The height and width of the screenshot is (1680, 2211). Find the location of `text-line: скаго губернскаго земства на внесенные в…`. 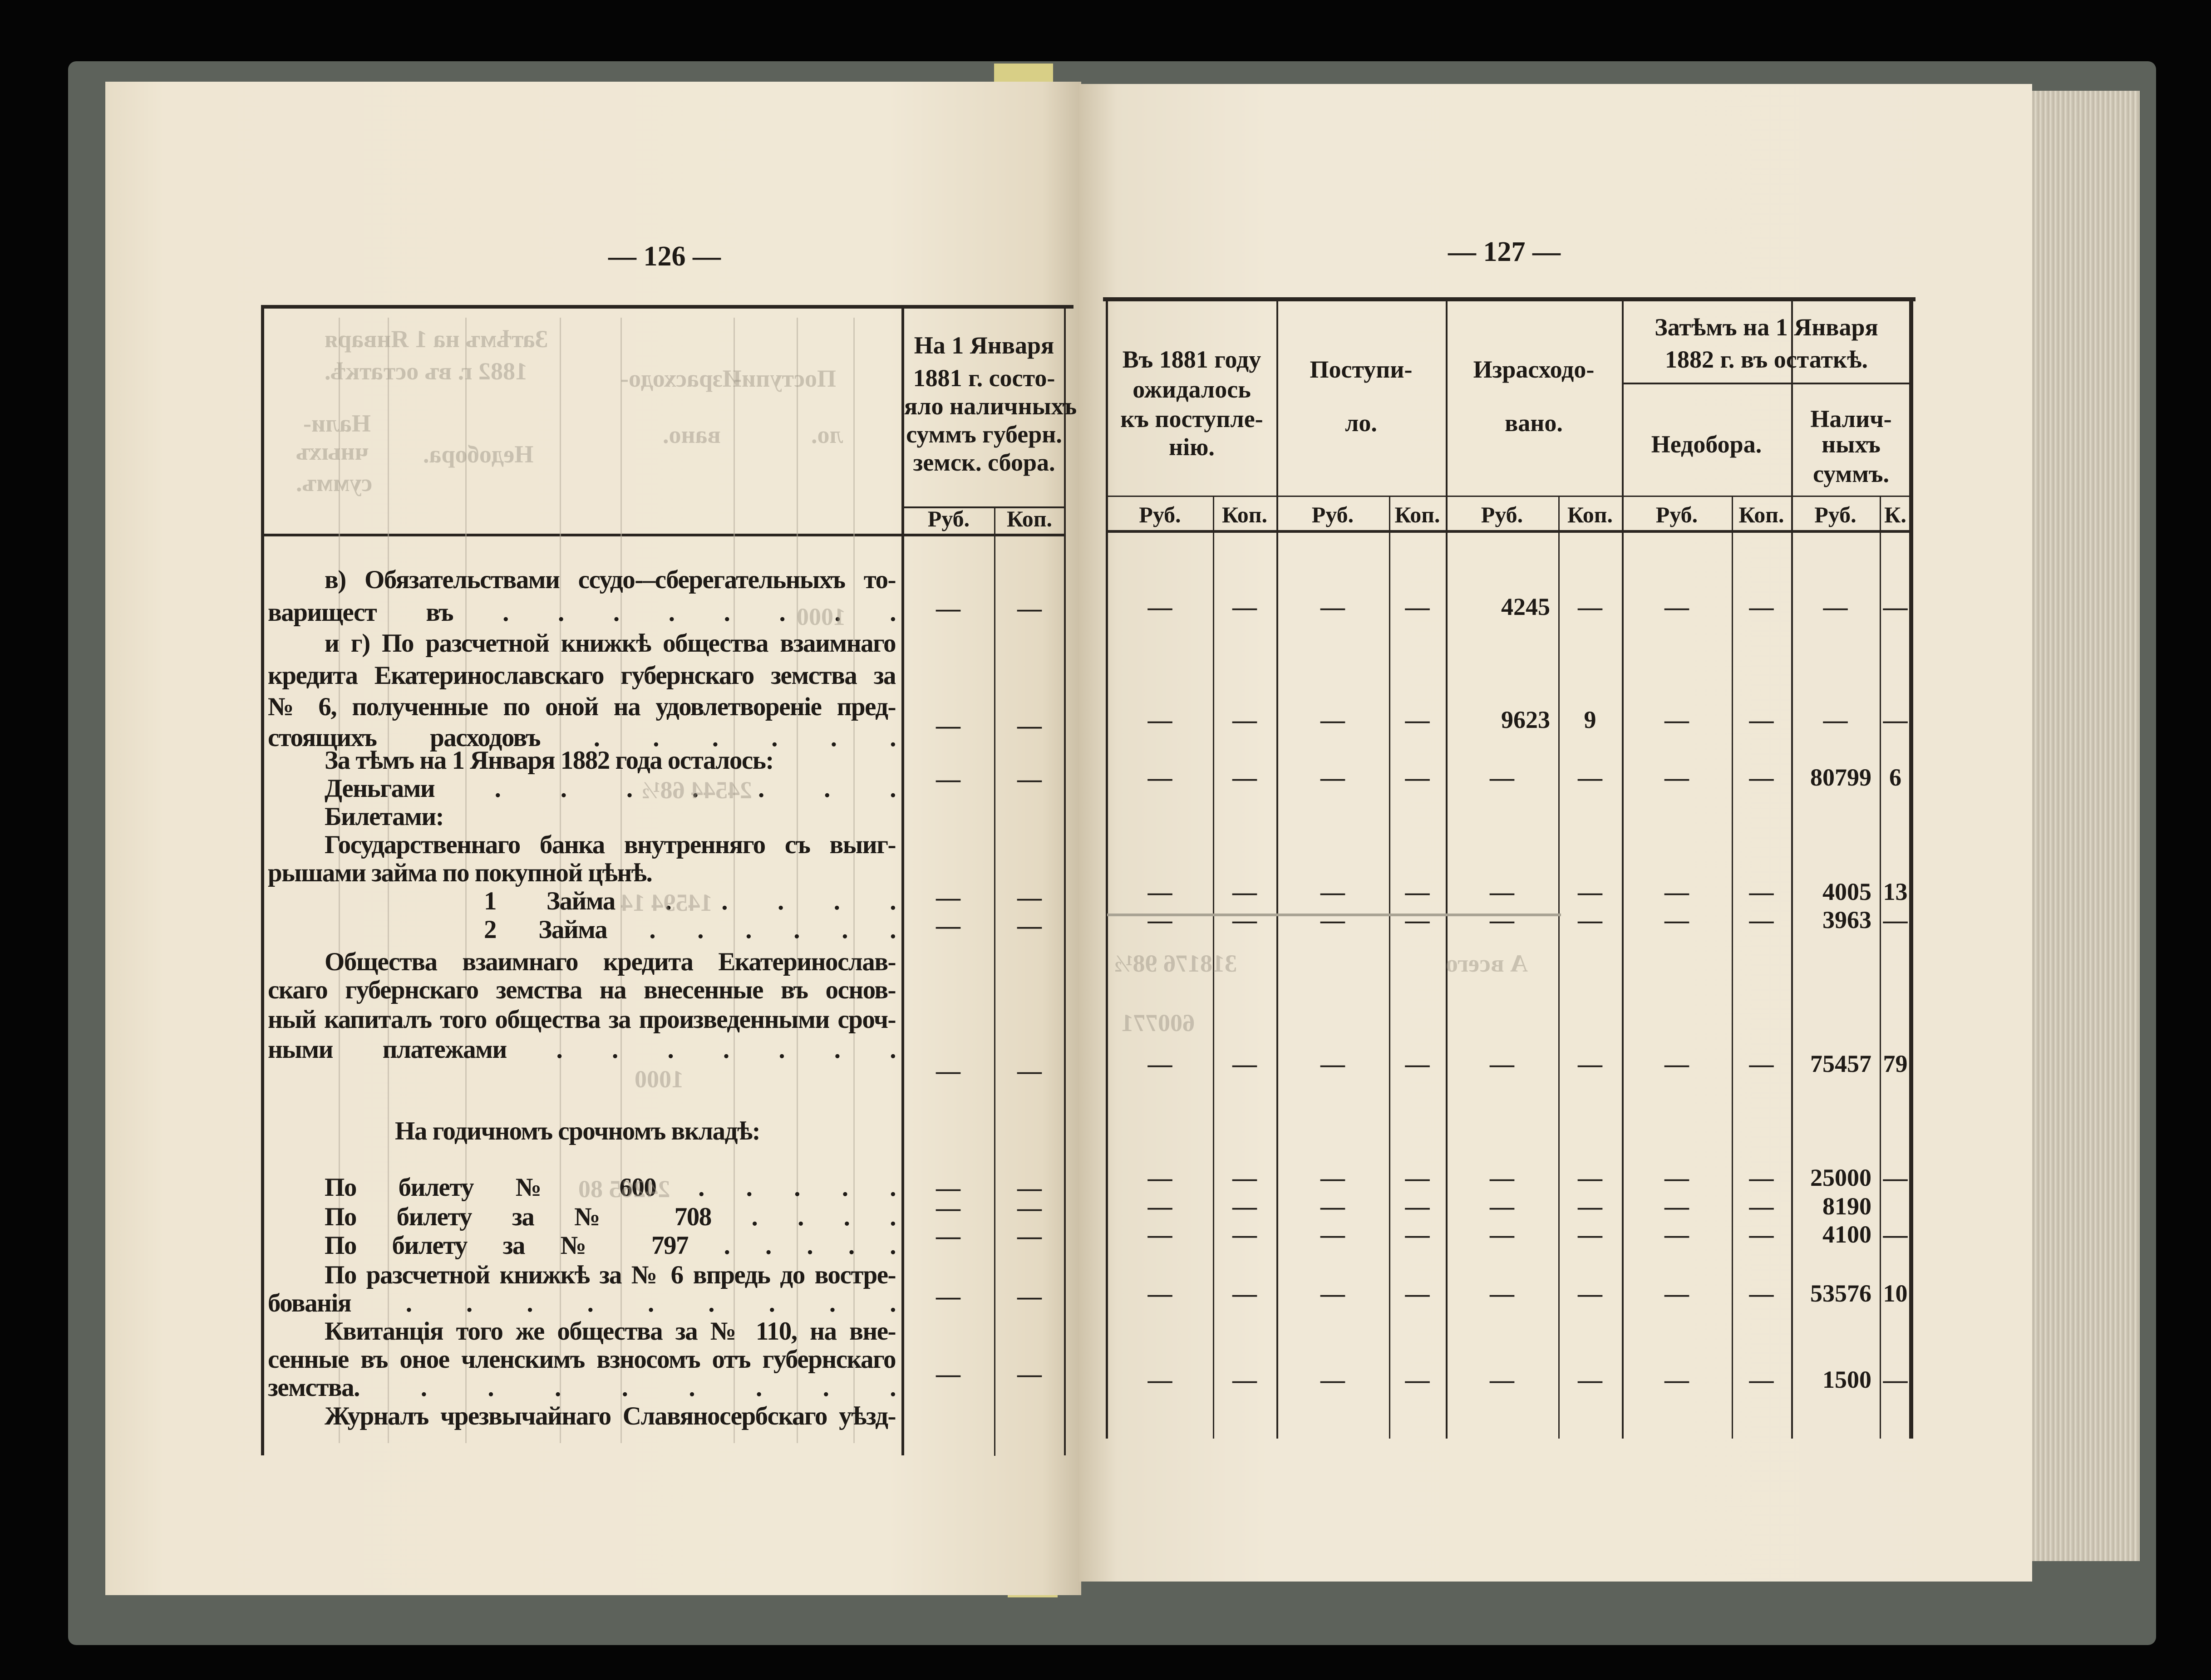

text-line: скаго губернскаго земства на внесенные в… is located at coordinates (582, 990).